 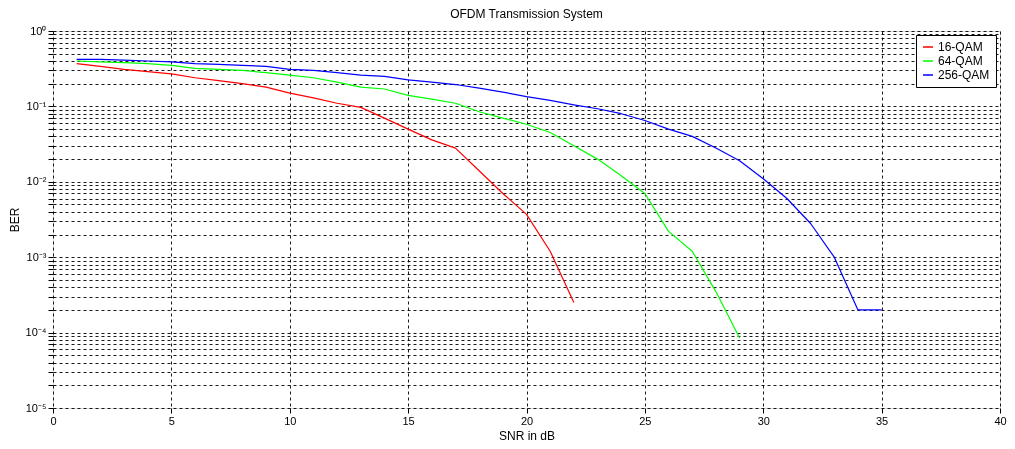 What do you see at coordinates (290, 420) in the screenshot?
I see `x-tick-label: 10` at bounding box center [290, 420].